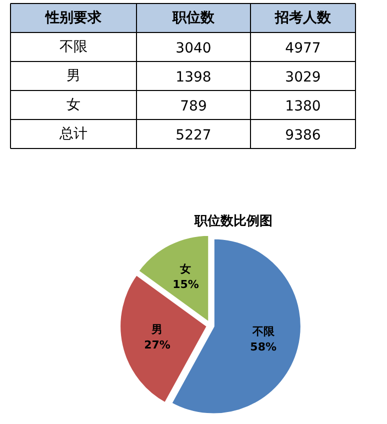  What do you see at coordinates (193, 106) in the screenshot?
I see `data-label: 789` at bounding box center [193, 106].